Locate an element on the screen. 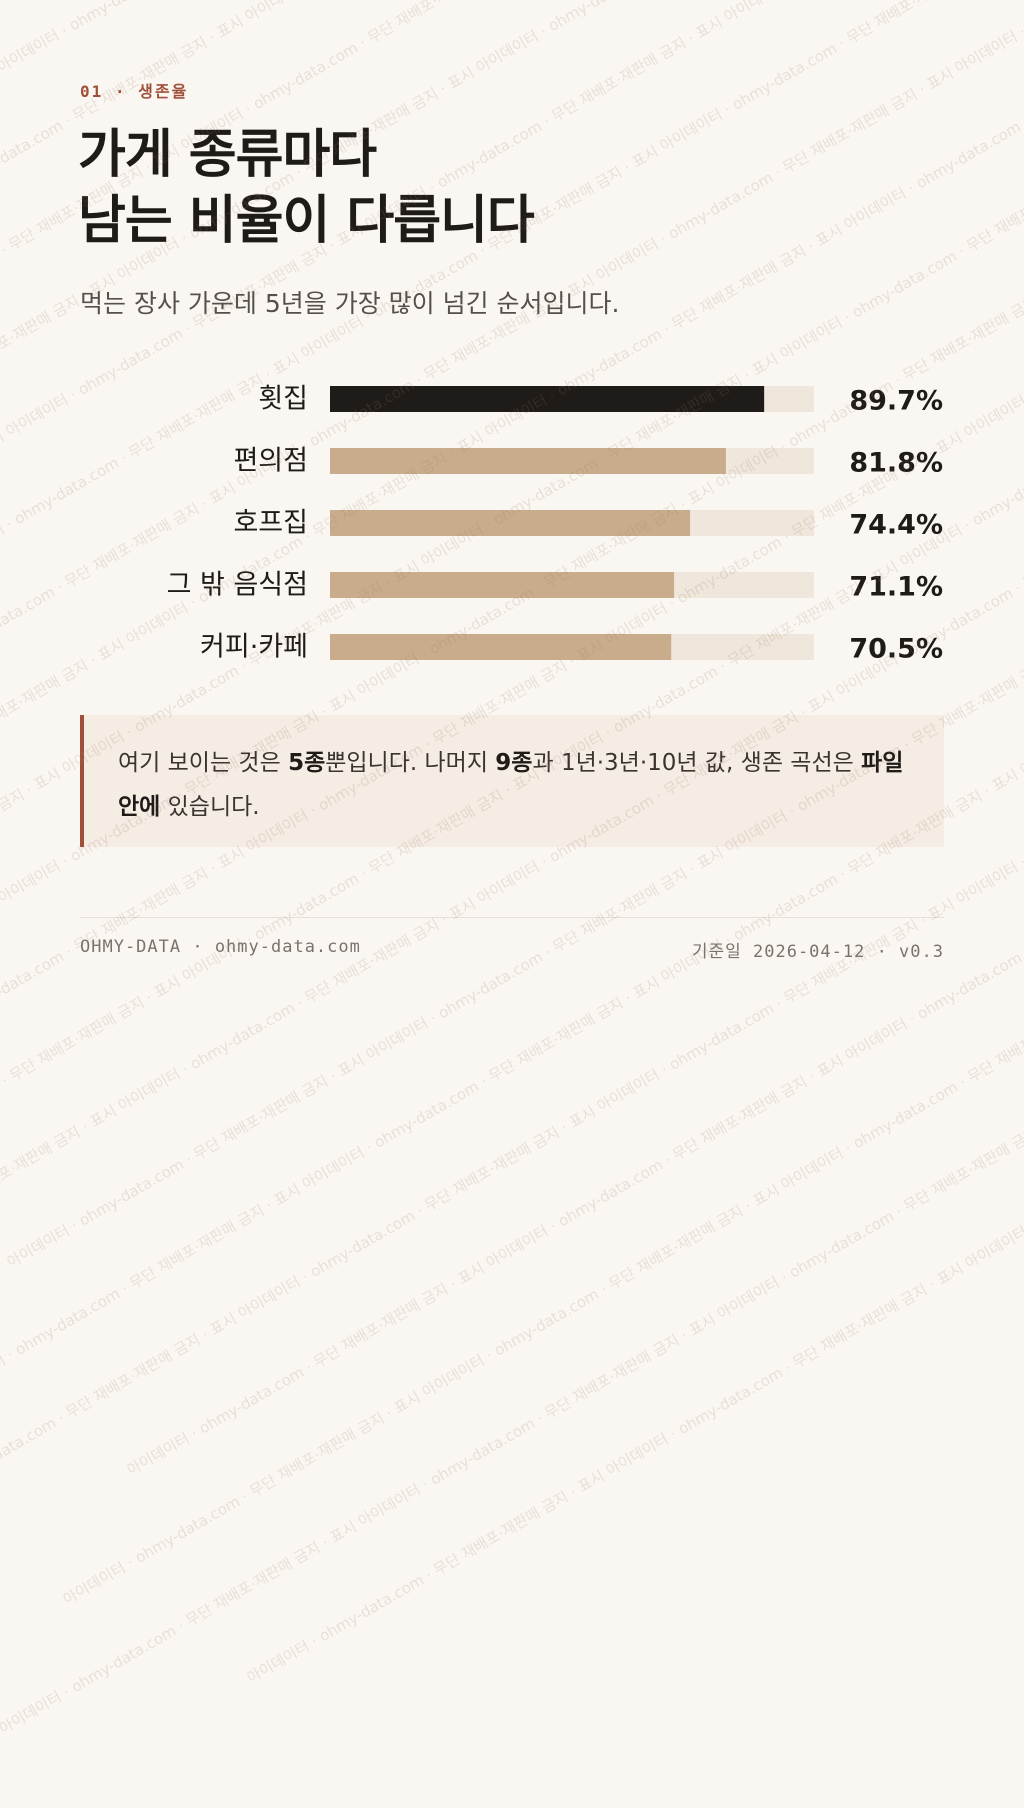 Image resolution: width=1024 pixels, height=1808 pixels. note-bold-1: 5종 is located at coordinates (307, 763).